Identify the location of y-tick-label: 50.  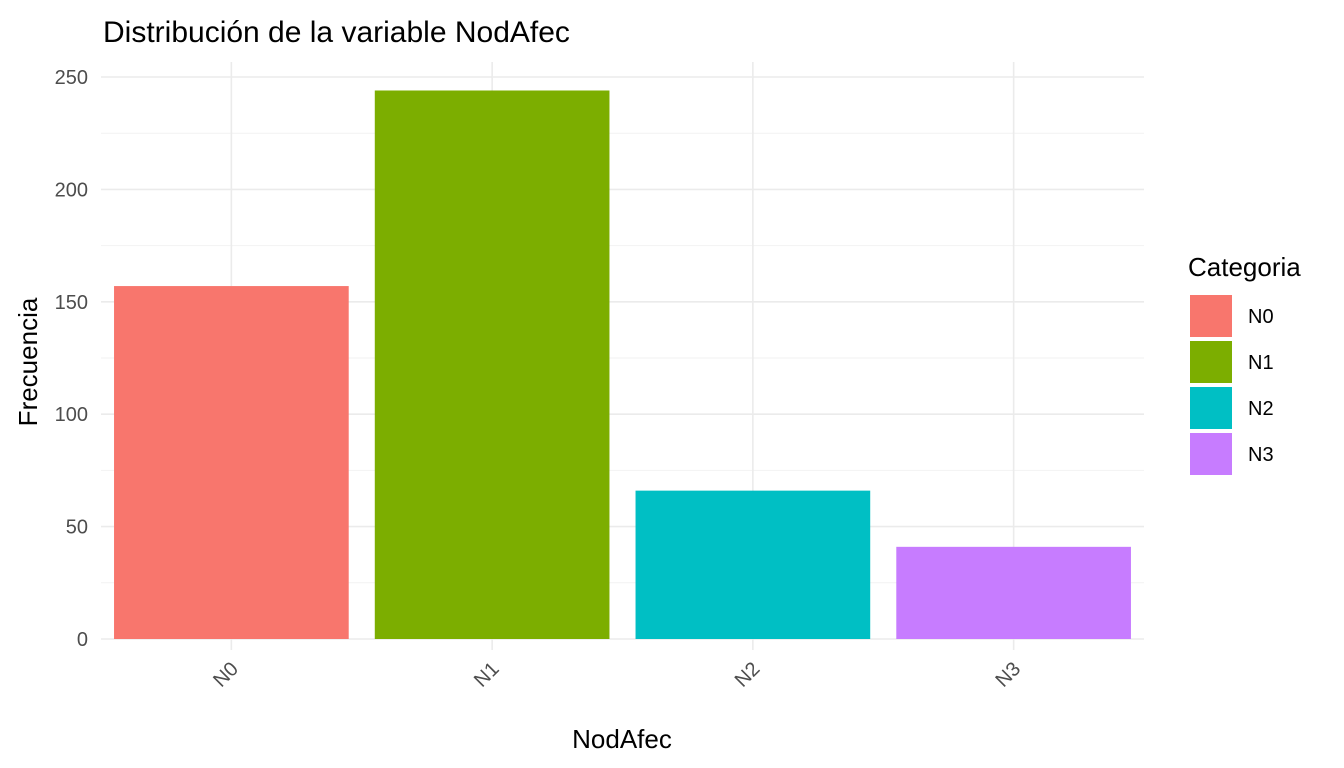
(77, 528).